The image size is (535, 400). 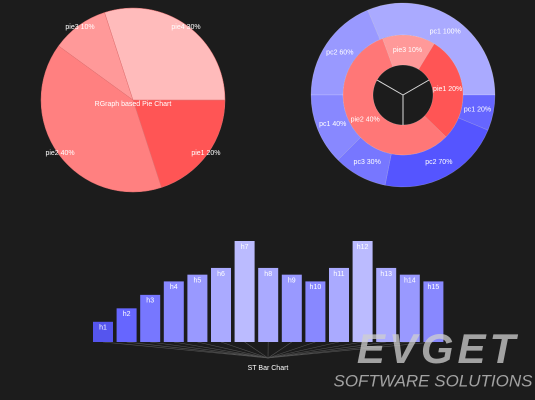 What do you see at coordinates (367, 162) in the screenshot?
I see `segment-label: pc3 30%` at bounding box center [367, 162].